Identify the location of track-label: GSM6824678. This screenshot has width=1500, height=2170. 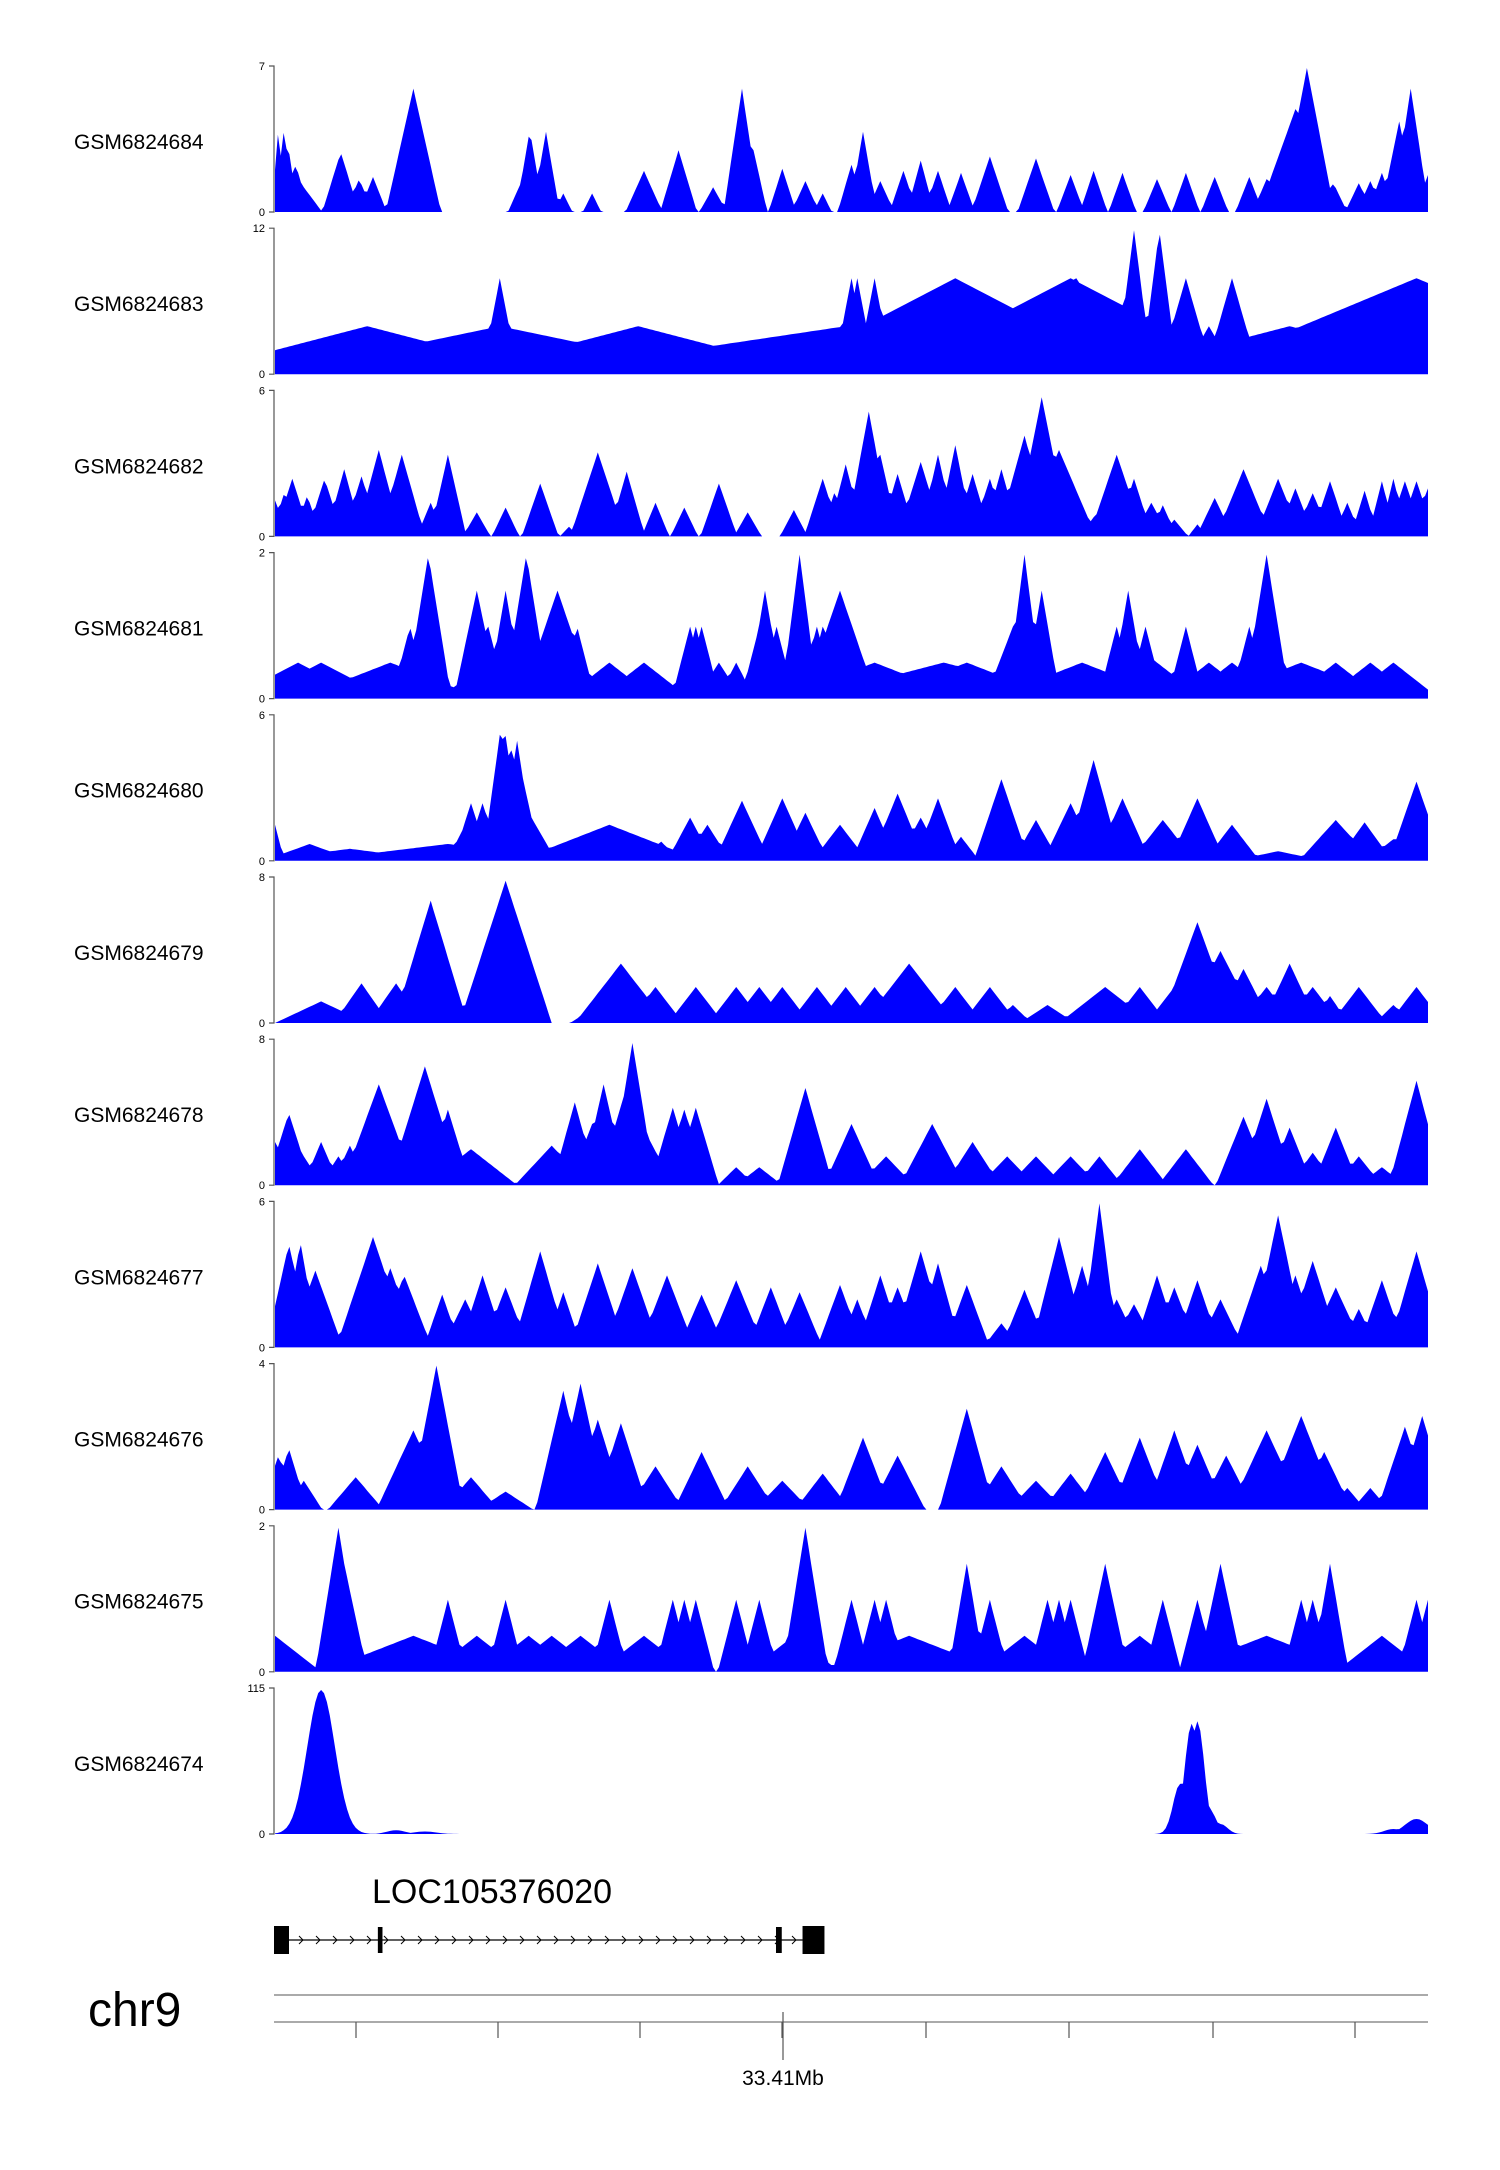
(139, 1115).